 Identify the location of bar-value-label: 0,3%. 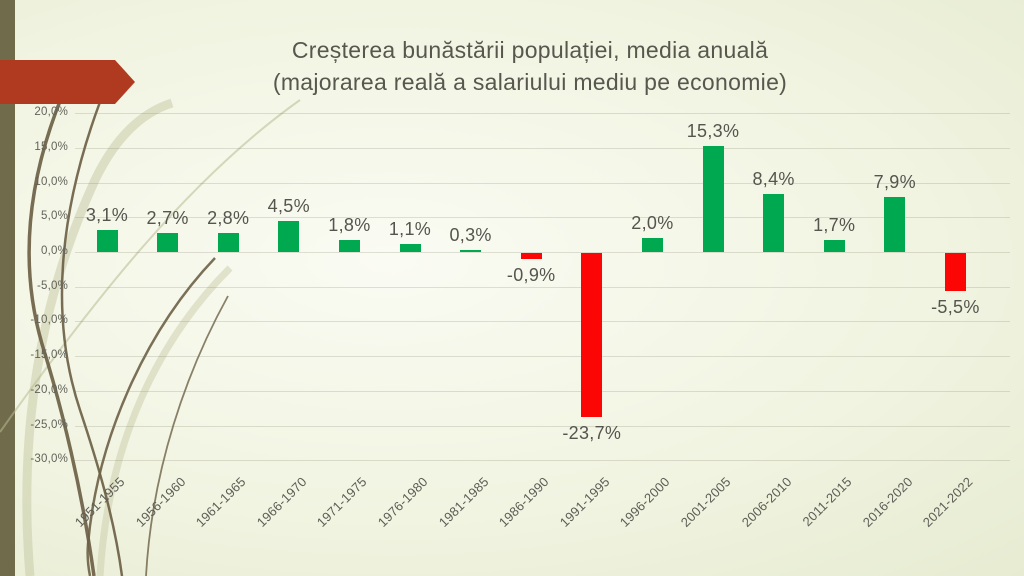
(470, 234).